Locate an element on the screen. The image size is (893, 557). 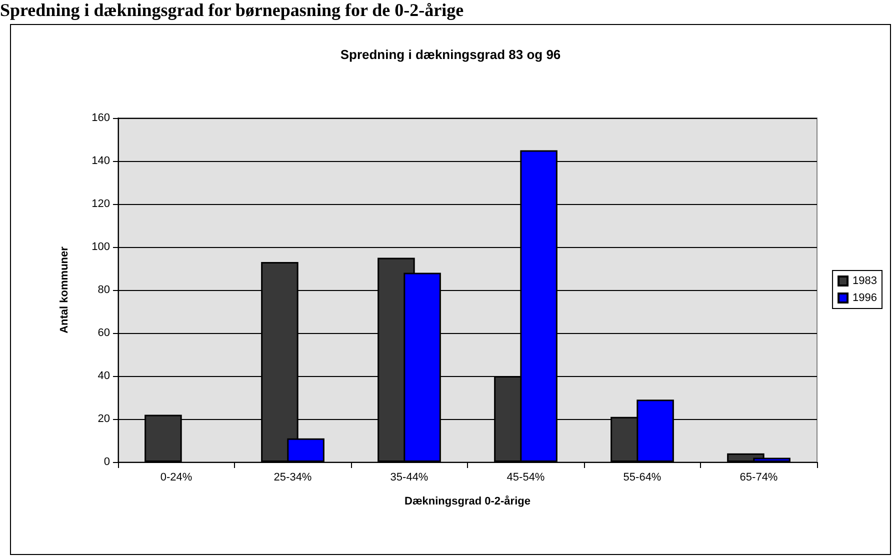
x-tick-label: 0-24% is located at coordinates (176, 478).